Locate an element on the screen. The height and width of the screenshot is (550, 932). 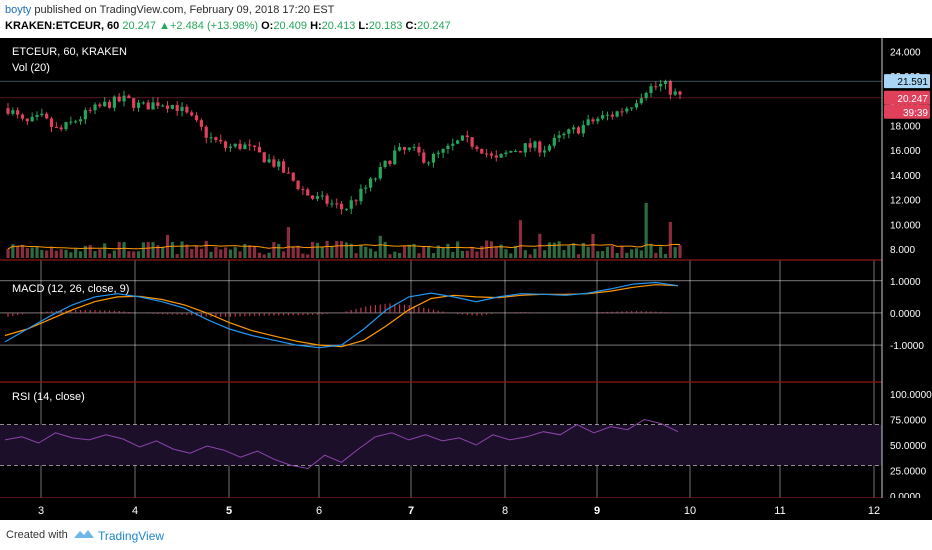
open-value: 20.409 is located at coordinates (290, 26).